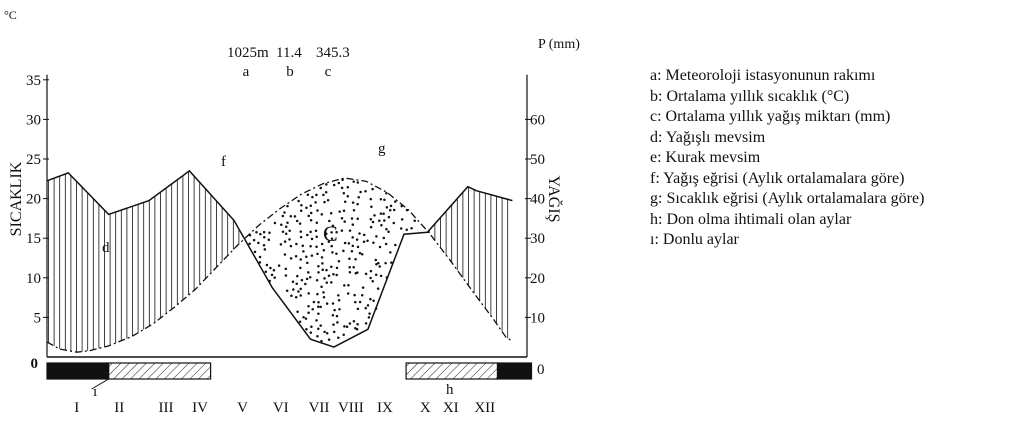  What do you see at coordinates (328, 72) in the screenshot?
I see `station-letter-c: c` at bounding box center [328, 72].